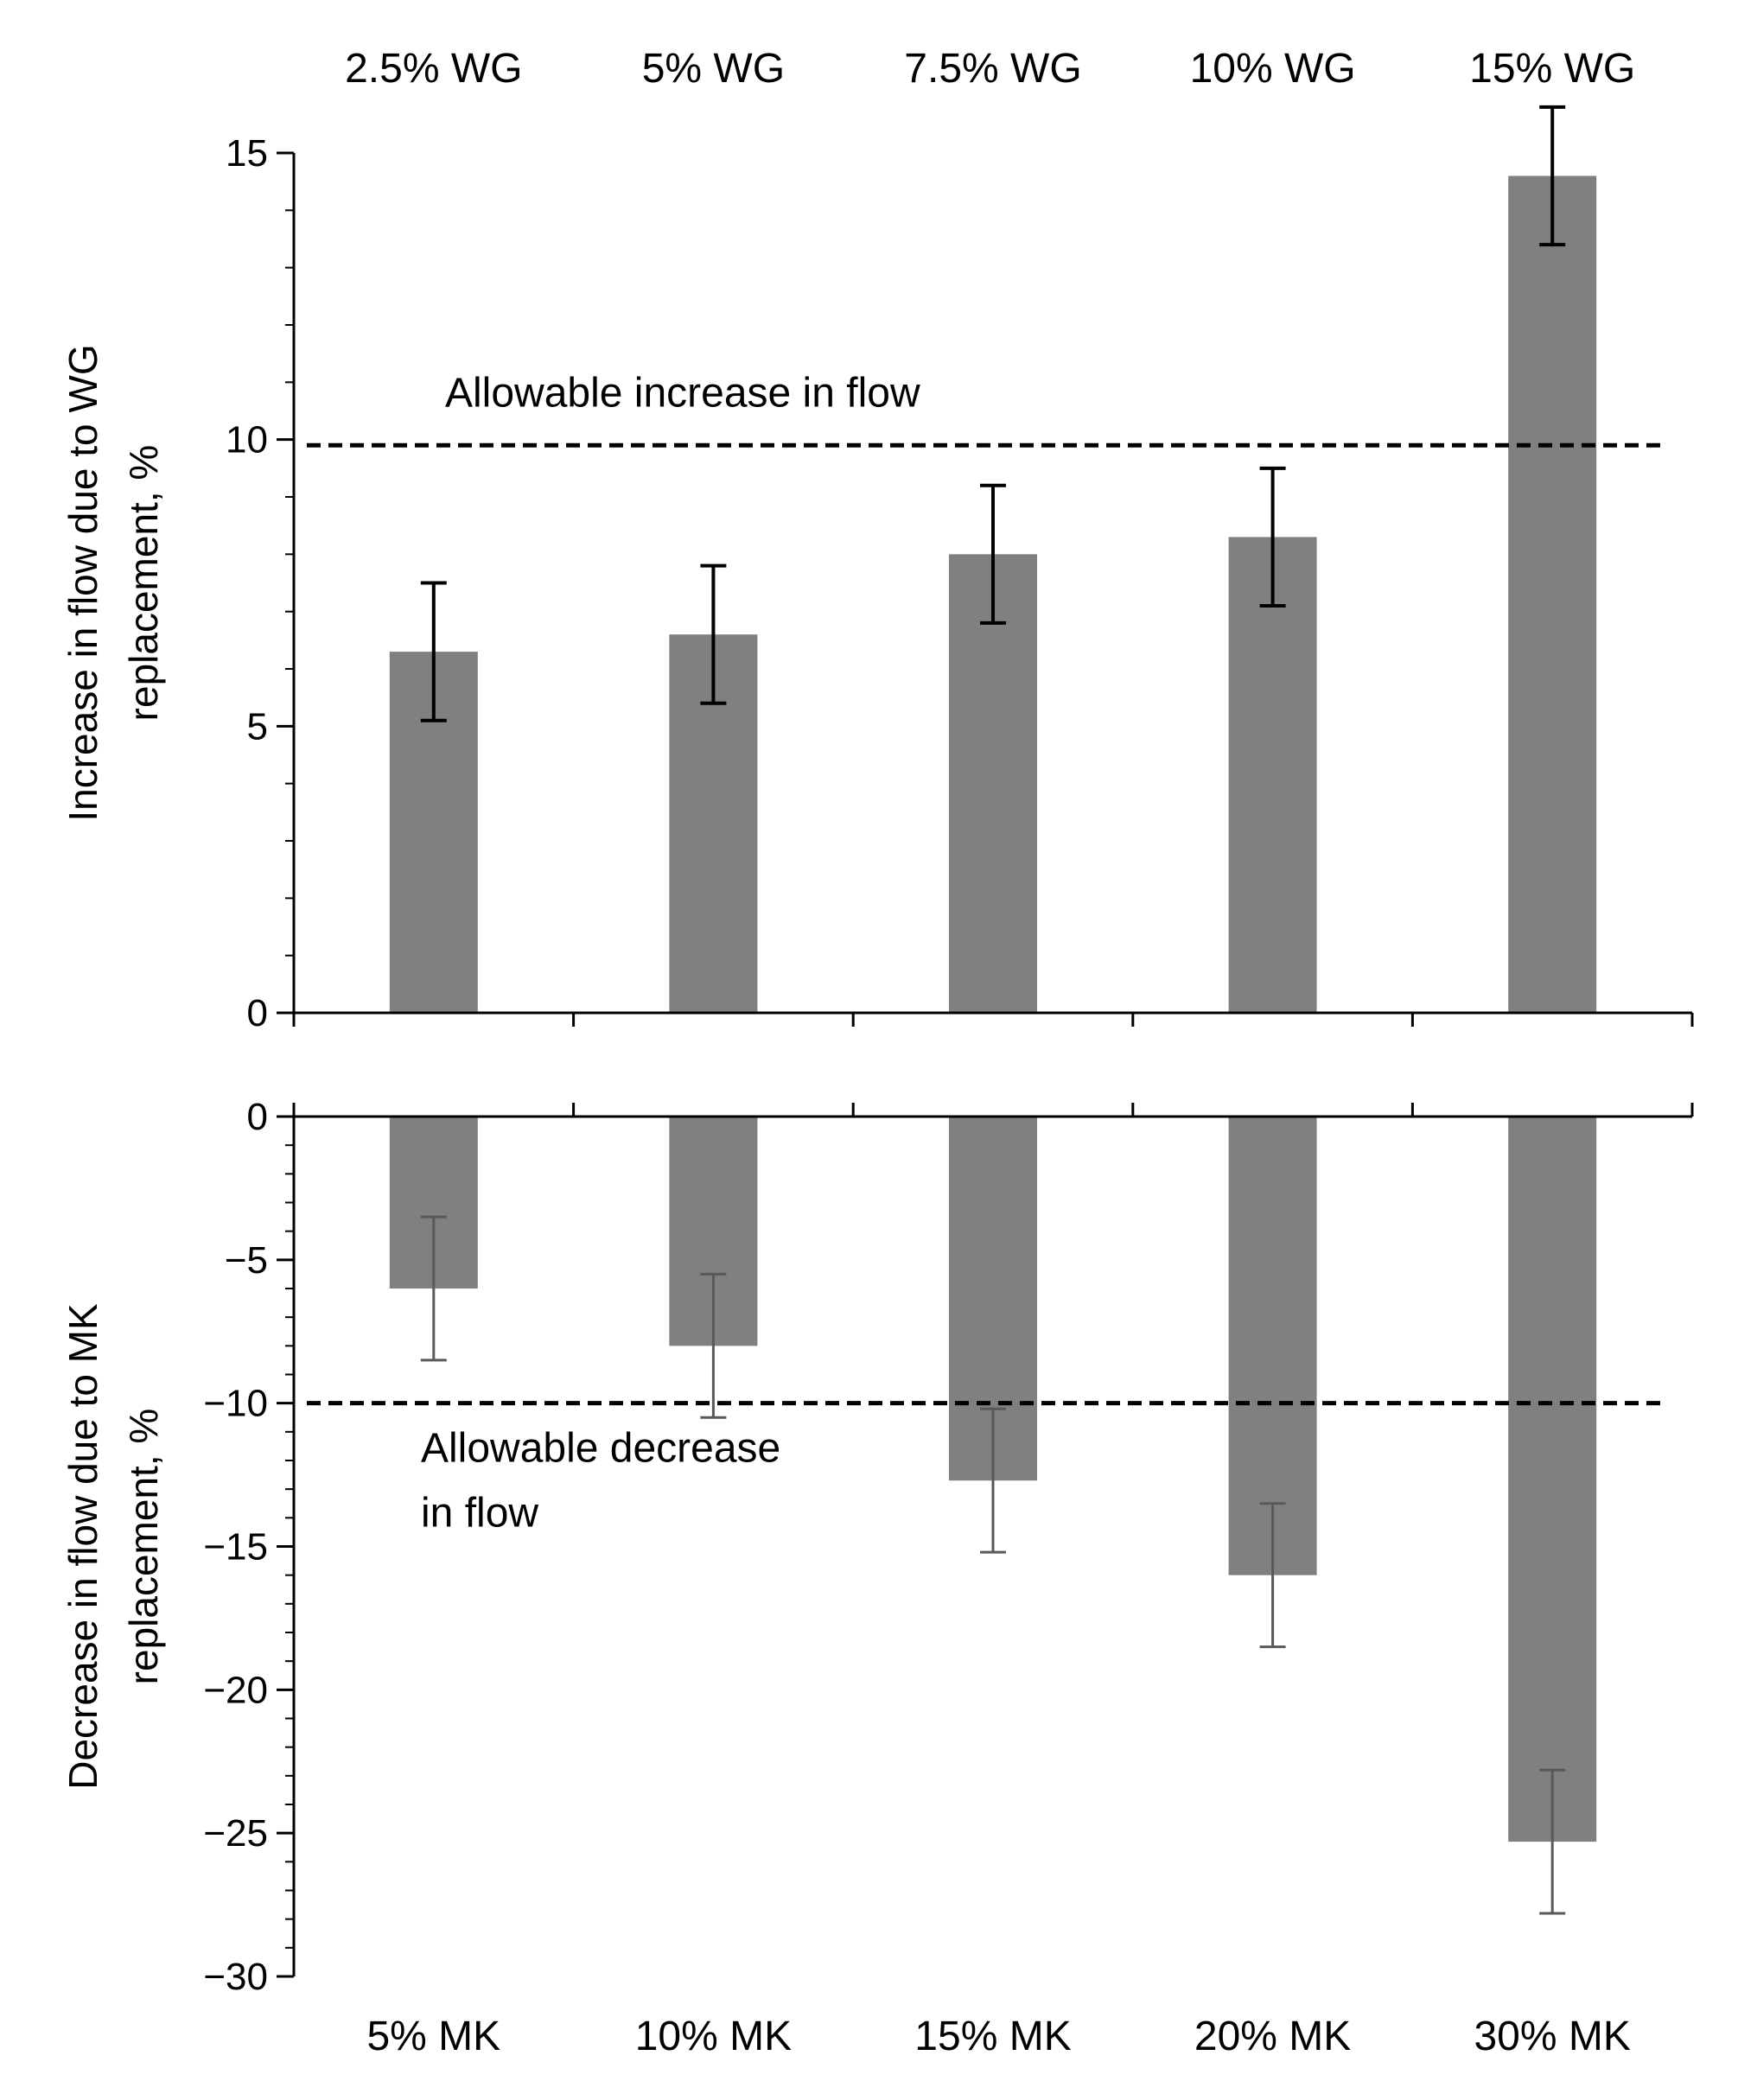 This screenshot has height=2100, width=1738. I want to click on y-tick-label: 5, so click(257, 726).